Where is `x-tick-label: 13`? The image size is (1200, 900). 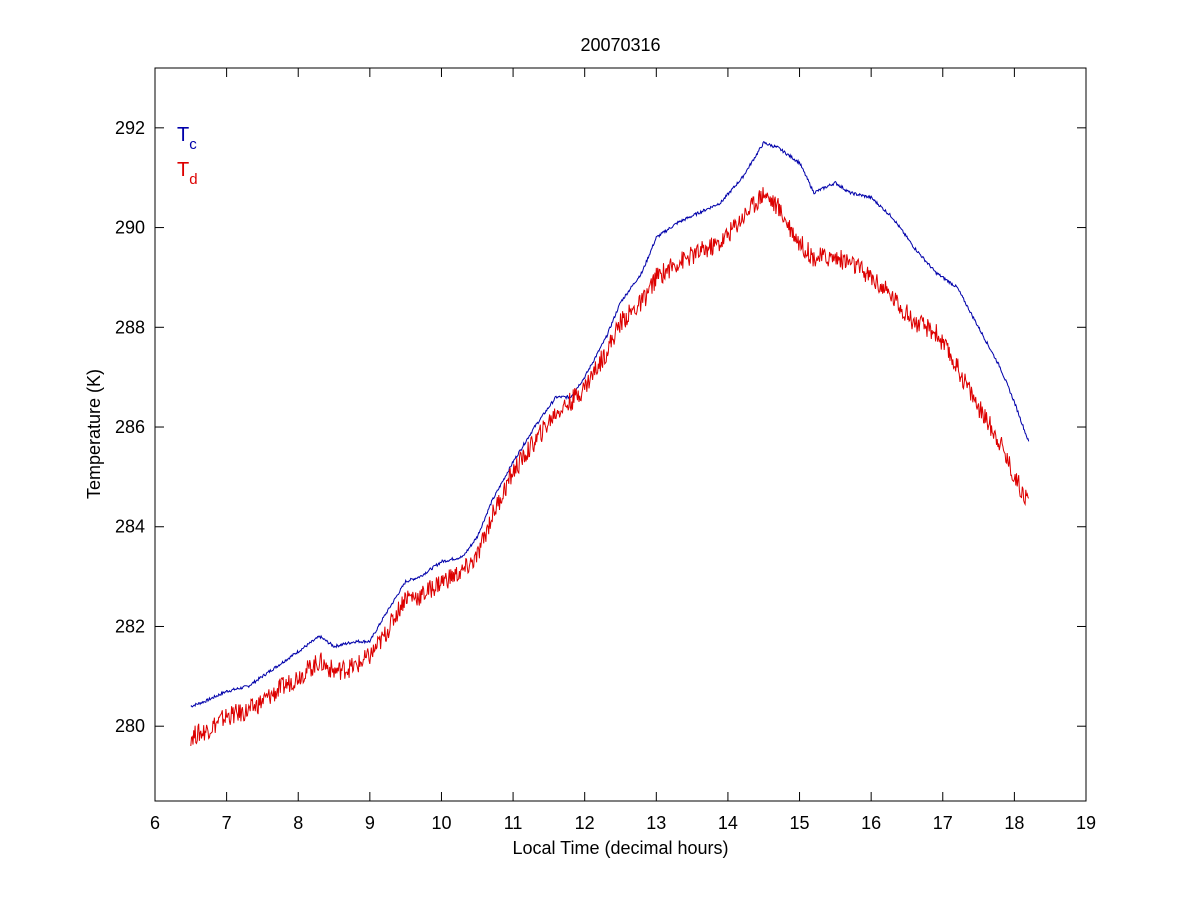 x-tick-label: 13 is located at coordinates (656, 823).